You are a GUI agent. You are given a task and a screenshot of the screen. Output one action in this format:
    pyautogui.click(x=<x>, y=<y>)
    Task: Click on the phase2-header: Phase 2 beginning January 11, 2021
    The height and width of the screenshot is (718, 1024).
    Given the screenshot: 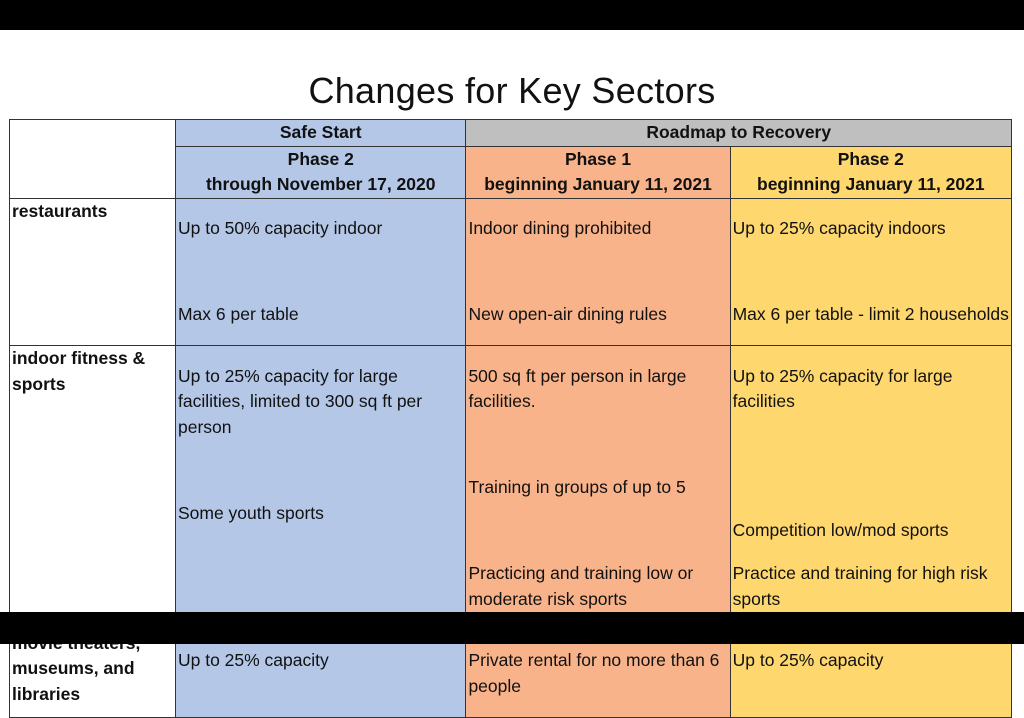 What is the action you would take?
    pyautogui.click(x=871, y=172)
    